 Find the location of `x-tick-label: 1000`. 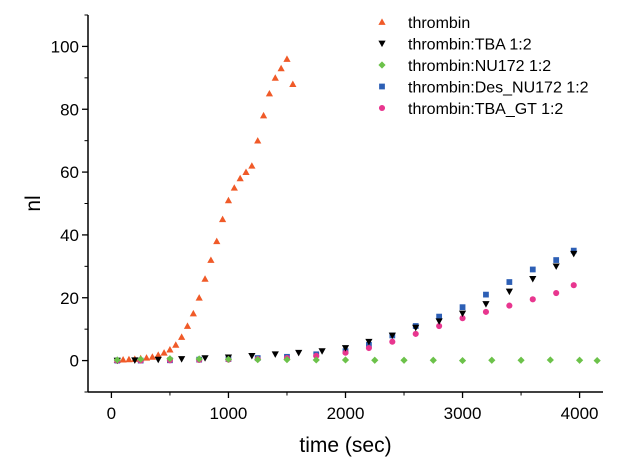

x-tick-label: 1000 is located at coordinates (229, 413).